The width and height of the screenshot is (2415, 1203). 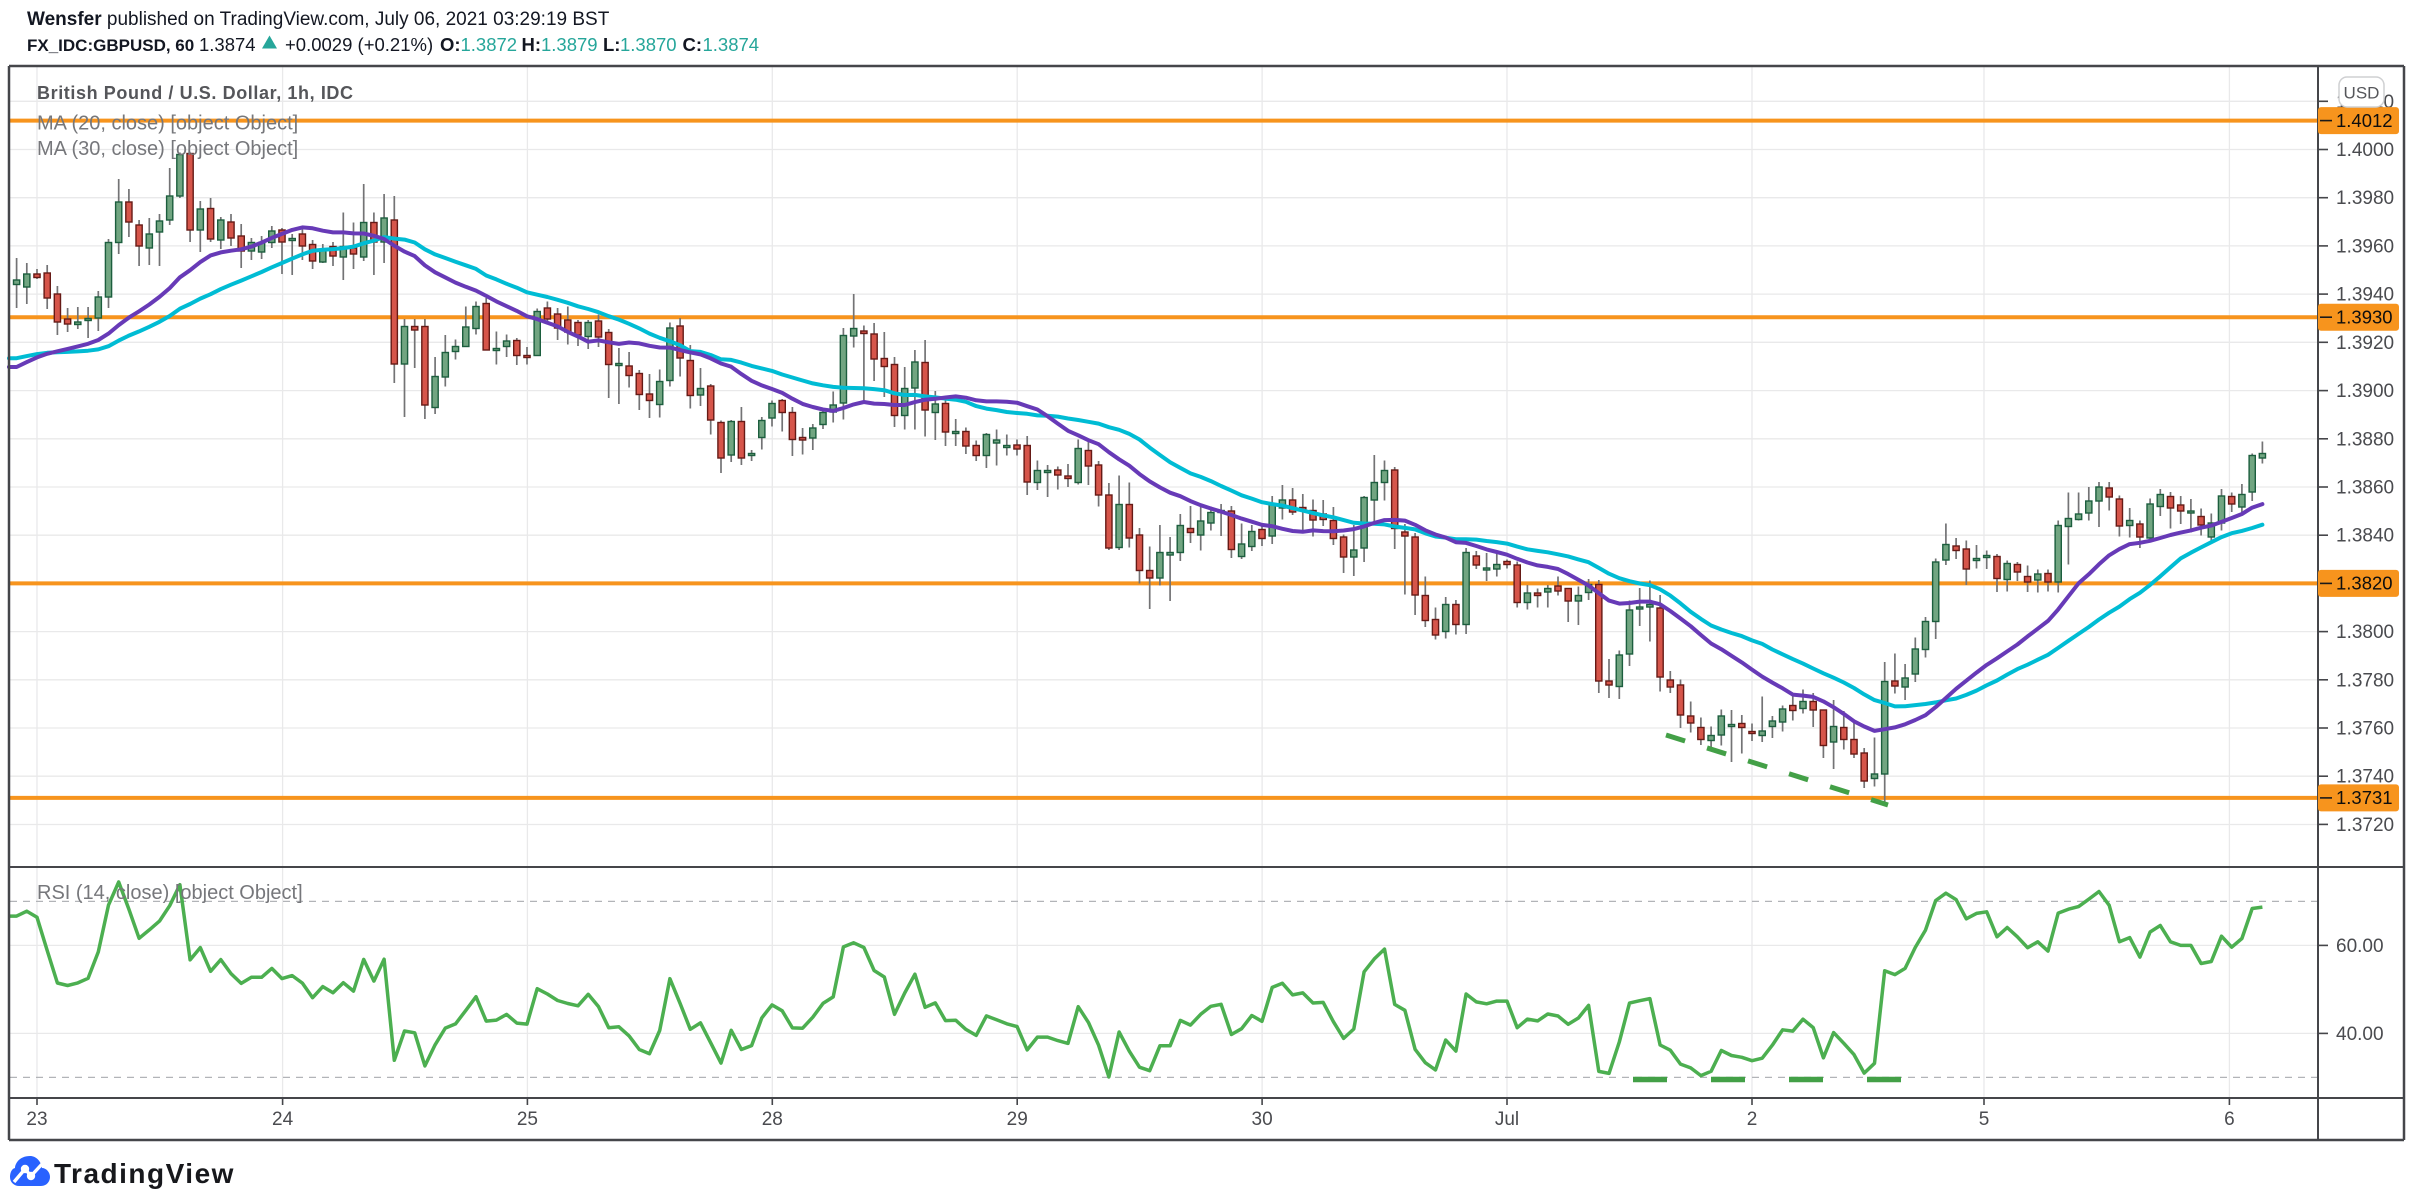 I want to click on svg-text: 5, so click(x=1984, y=1119).